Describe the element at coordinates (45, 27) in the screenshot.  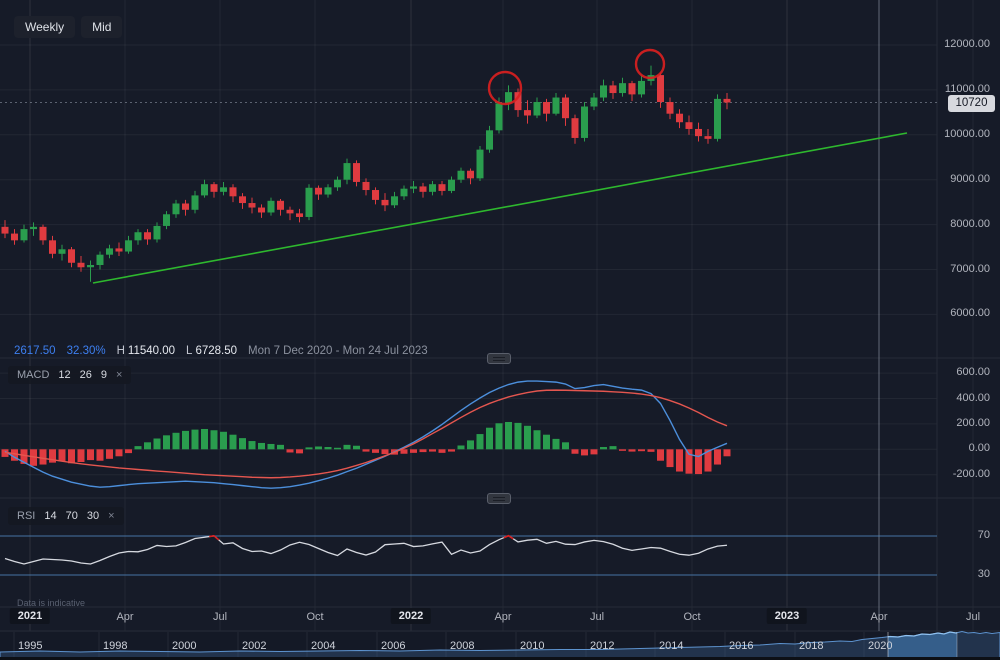
I see `timeframe-button: Weekly` at that location.